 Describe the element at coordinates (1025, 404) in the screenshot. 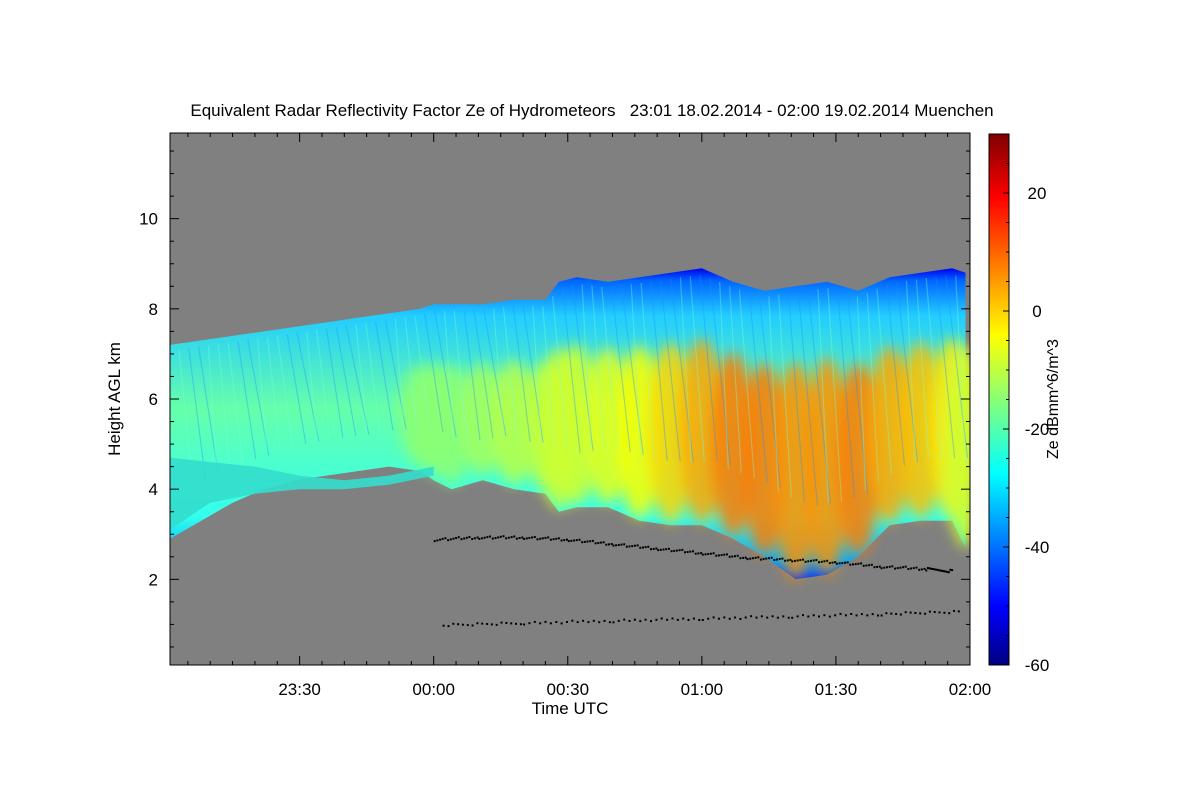

I see `colorbar: -60 -40 -20 0 20 Ze dBmm^6/m^3` at that location.